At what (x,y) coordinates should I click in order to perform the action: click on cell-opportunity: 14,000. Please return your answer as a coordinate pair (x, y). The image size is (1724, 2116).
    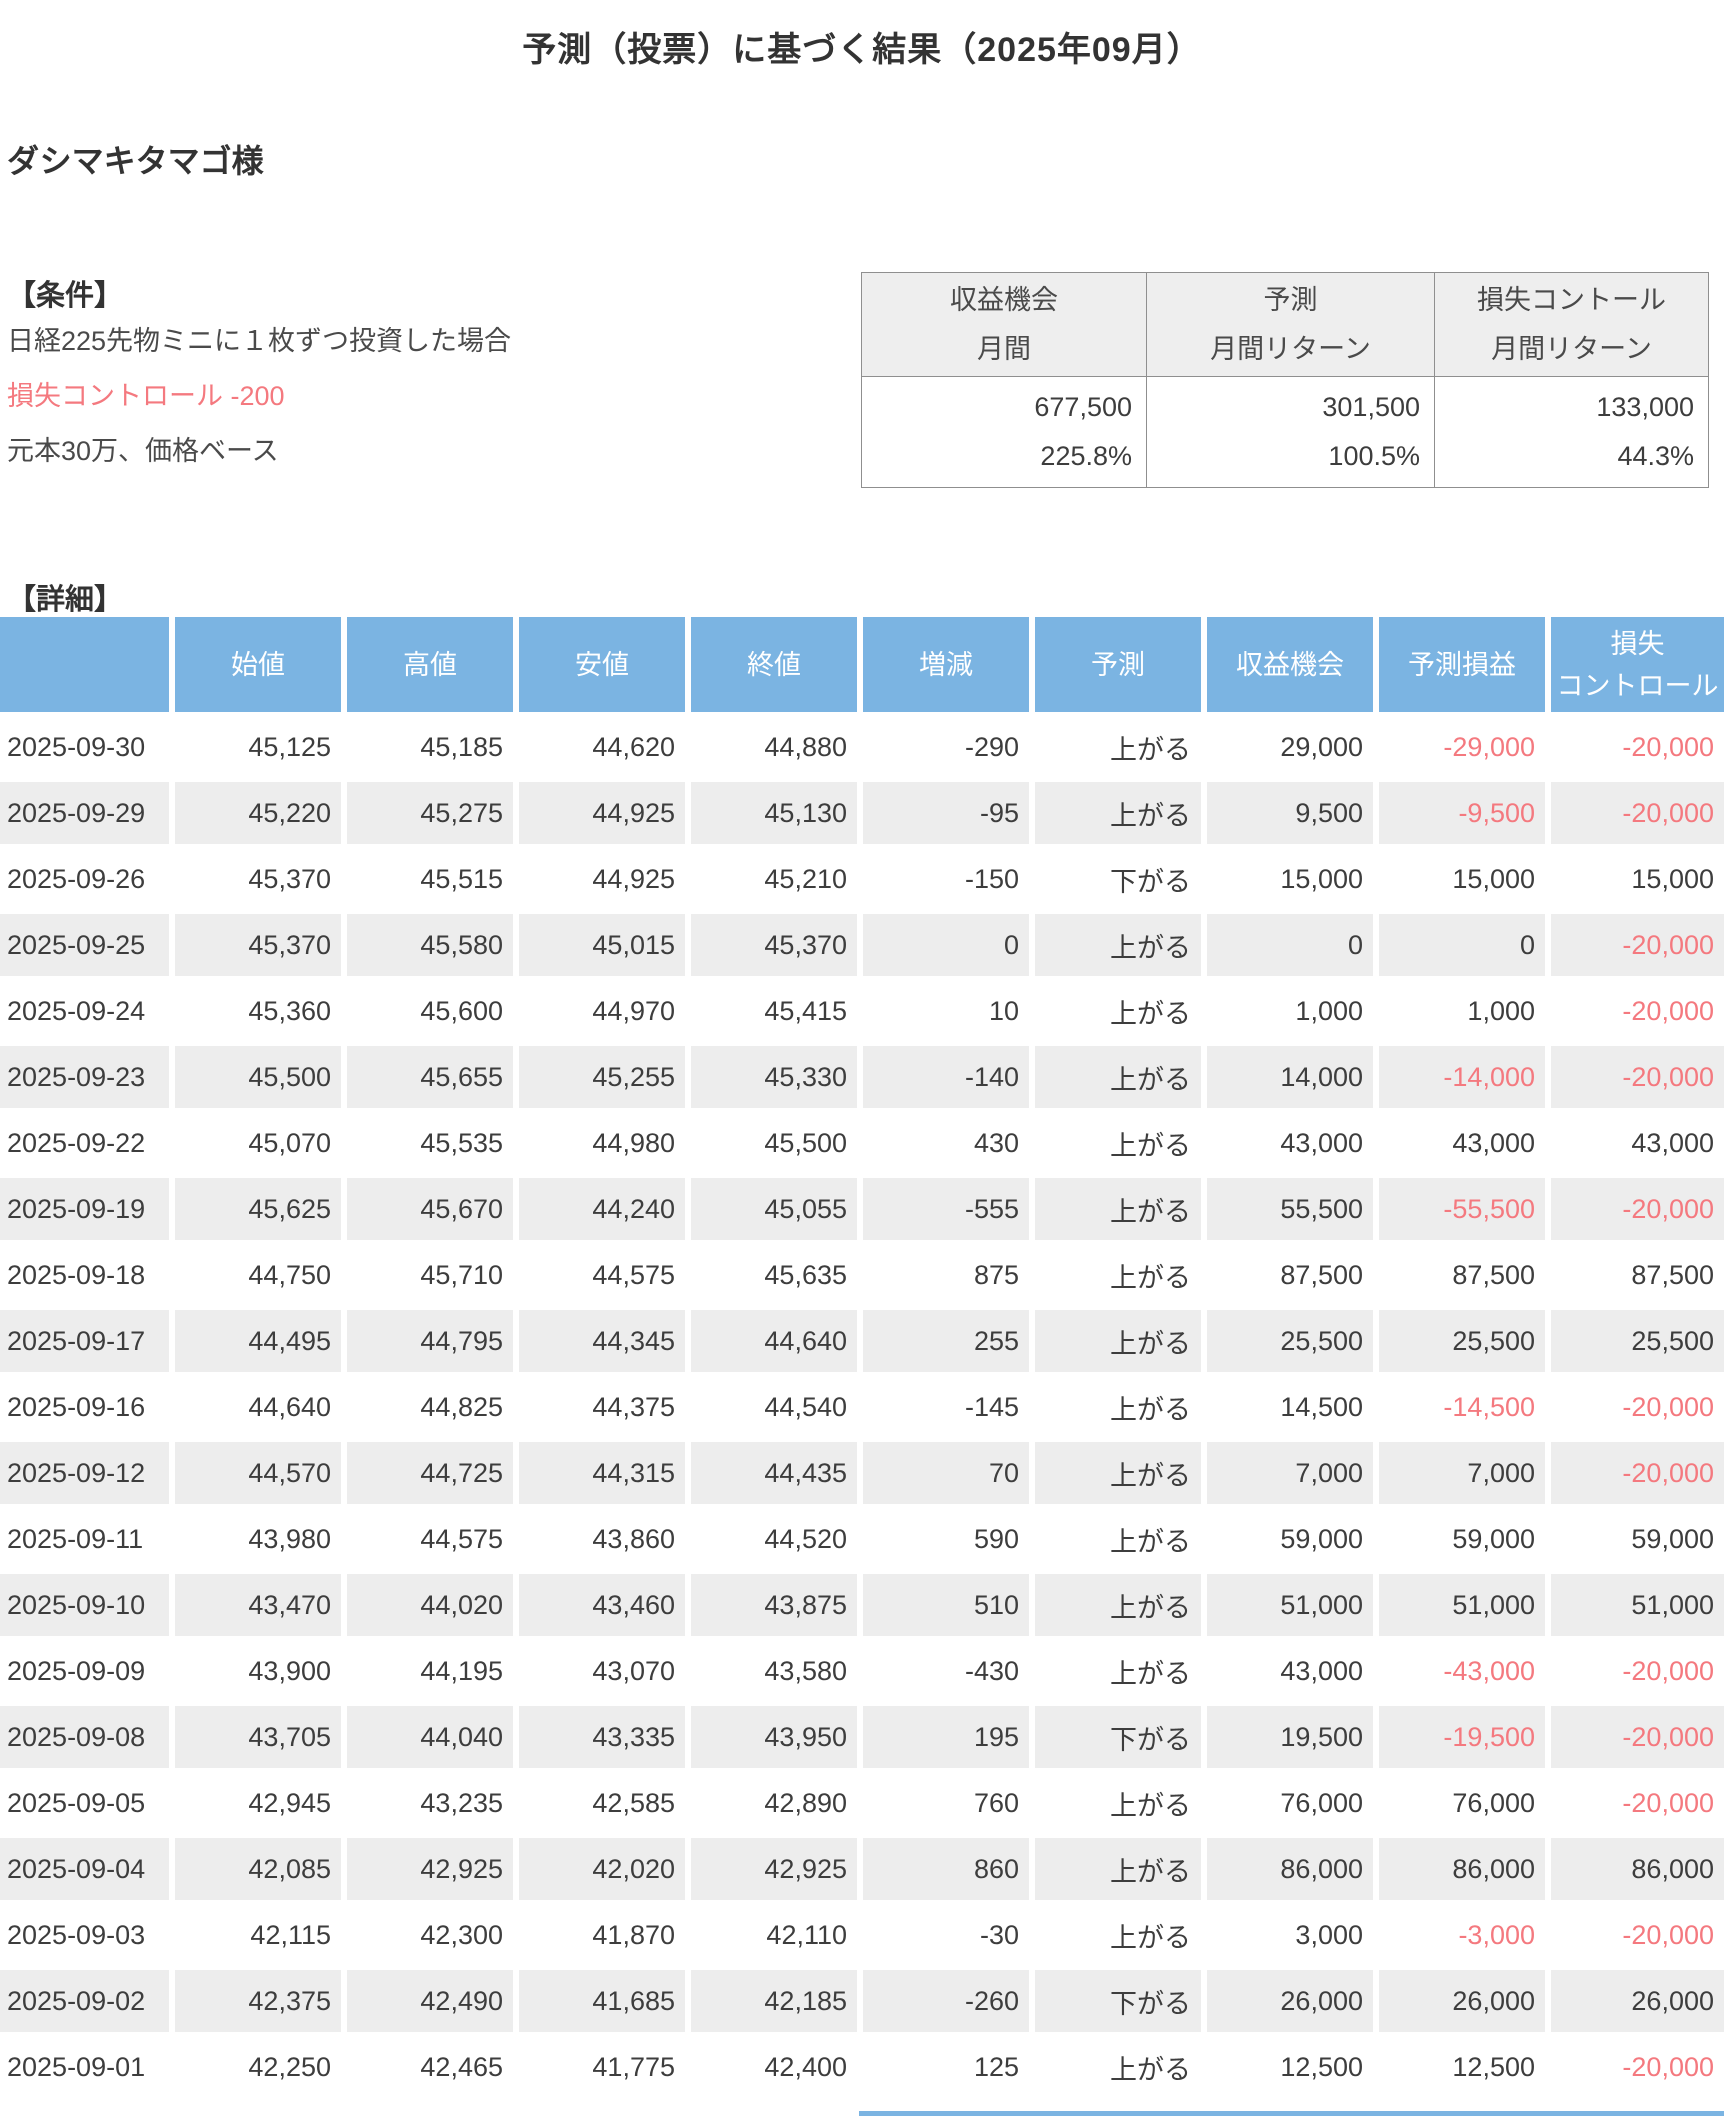
    Looking at the image, I should click on (1291, 1078).